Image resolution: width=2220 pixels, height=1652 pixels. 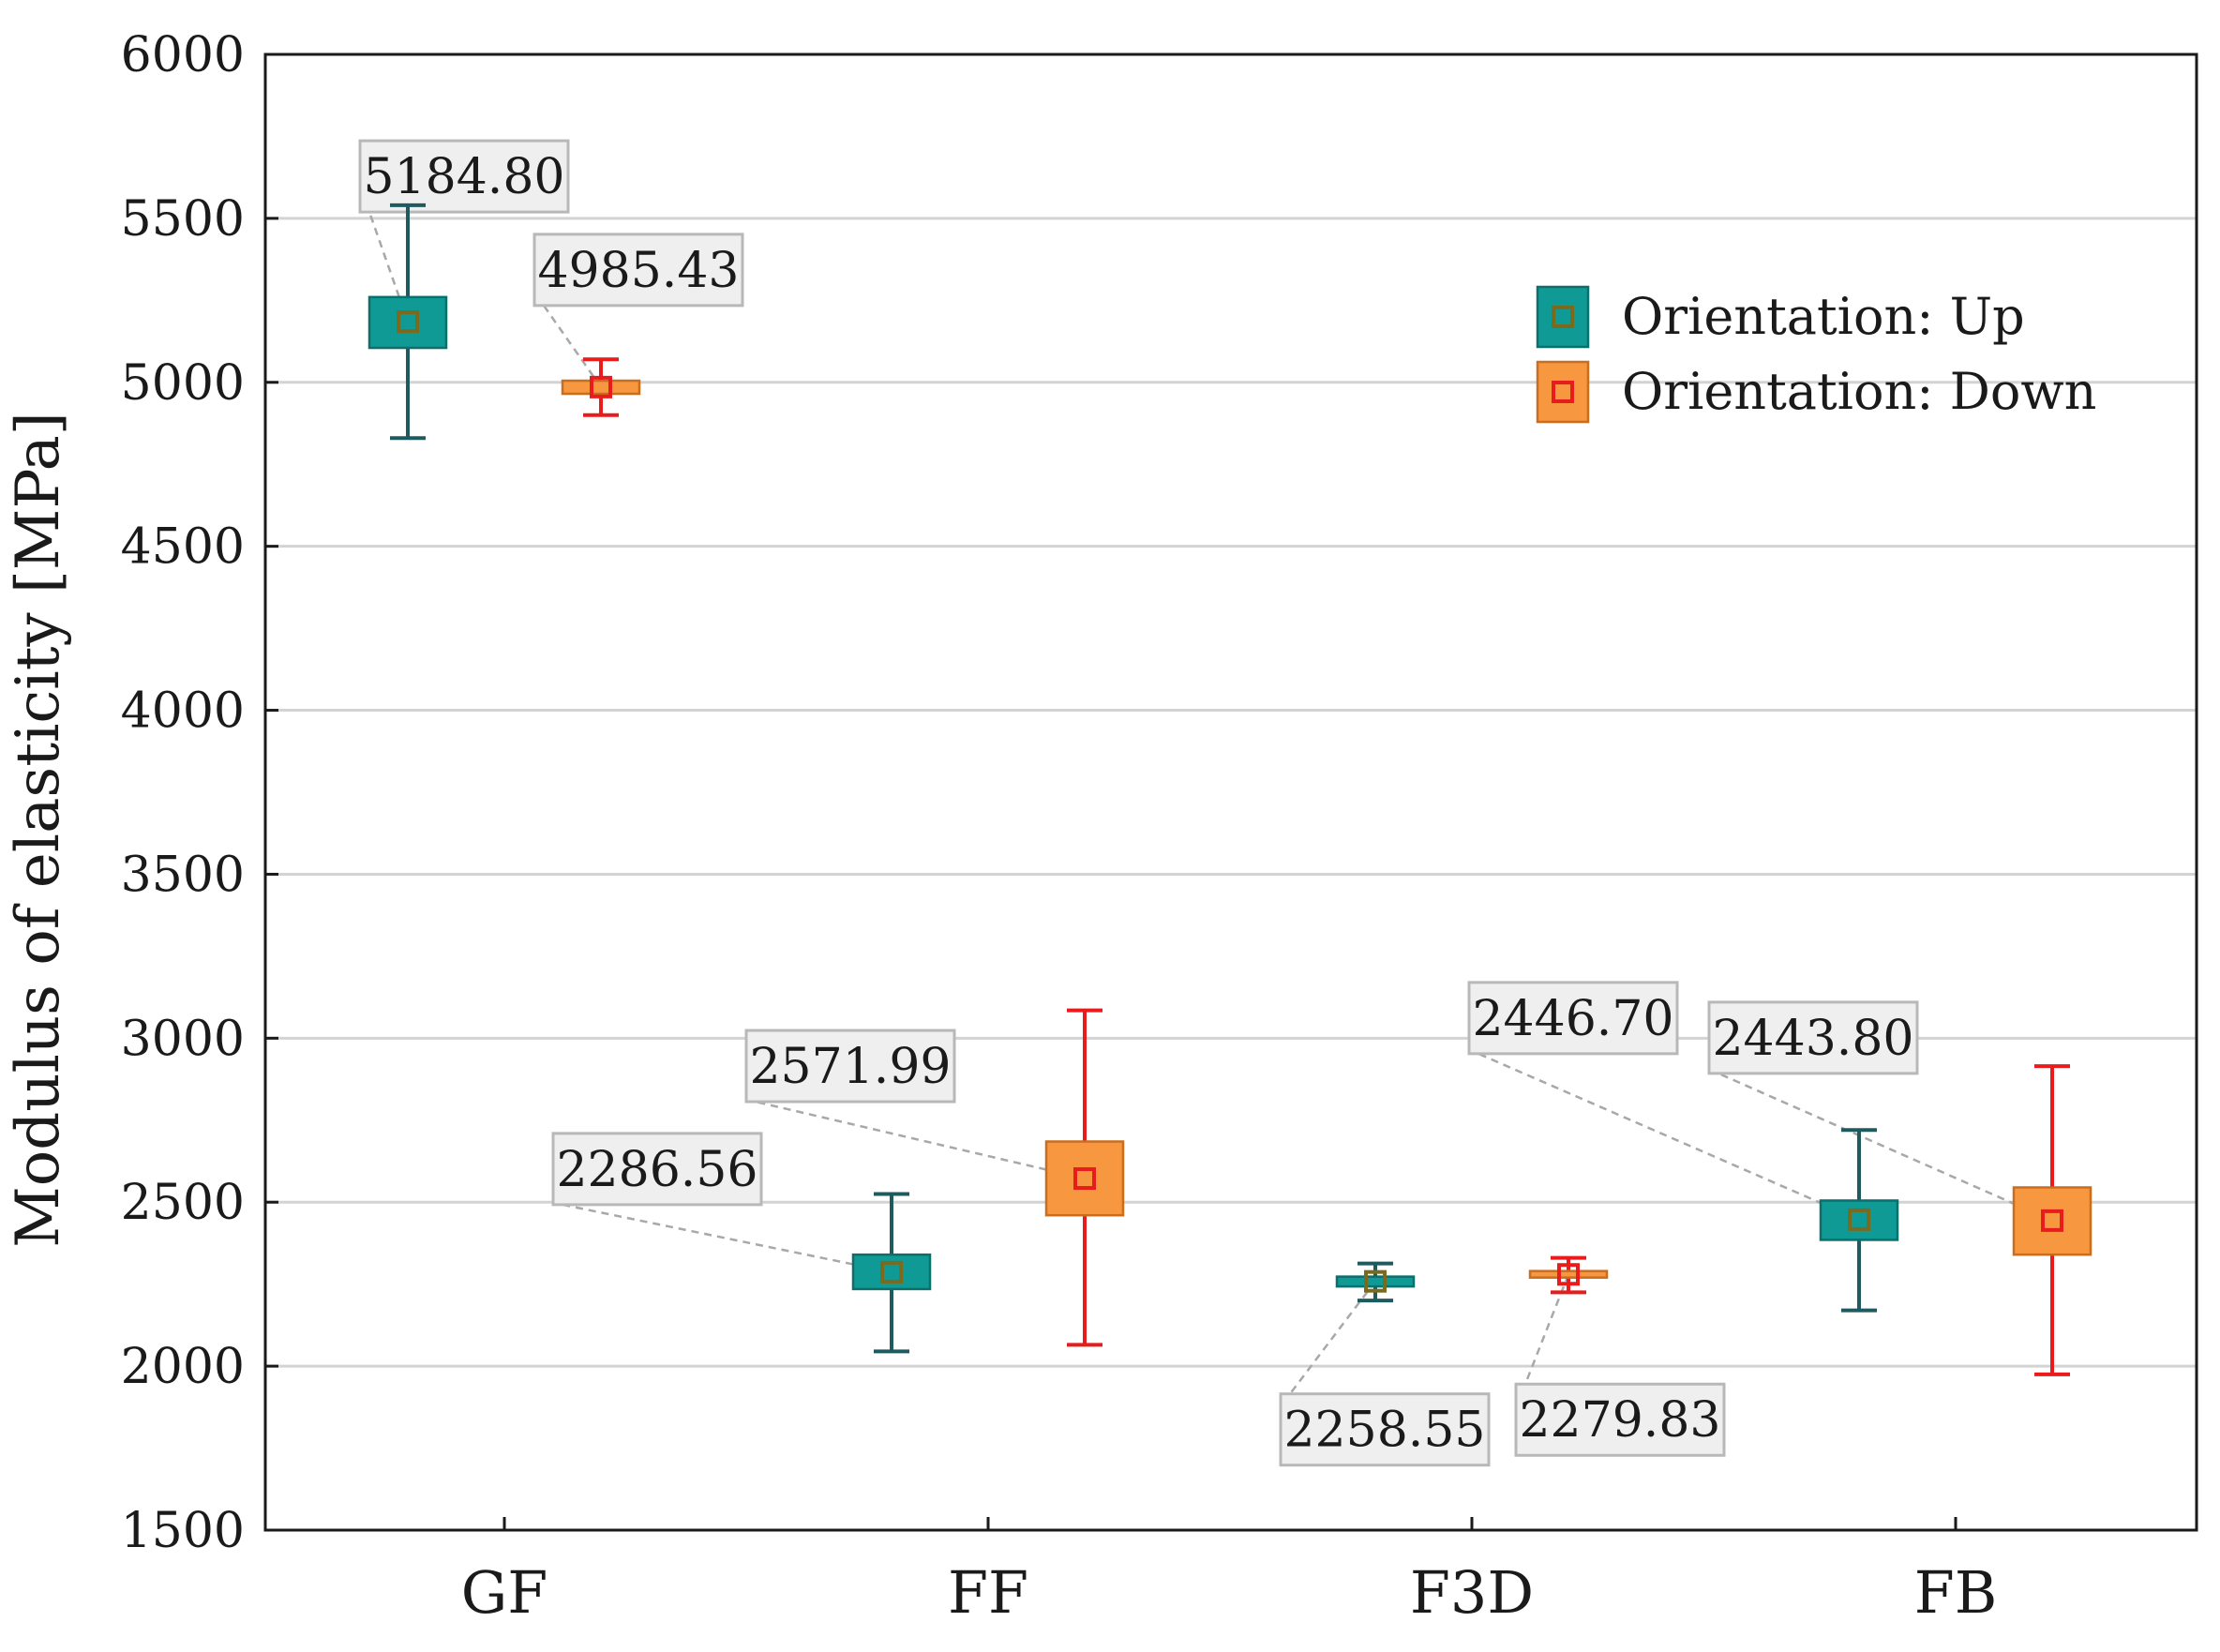 What do you see at coordinates (504, 1592) in the screenshot?
I see `x-tick-label: GF` at bounding box center [504, 1592].